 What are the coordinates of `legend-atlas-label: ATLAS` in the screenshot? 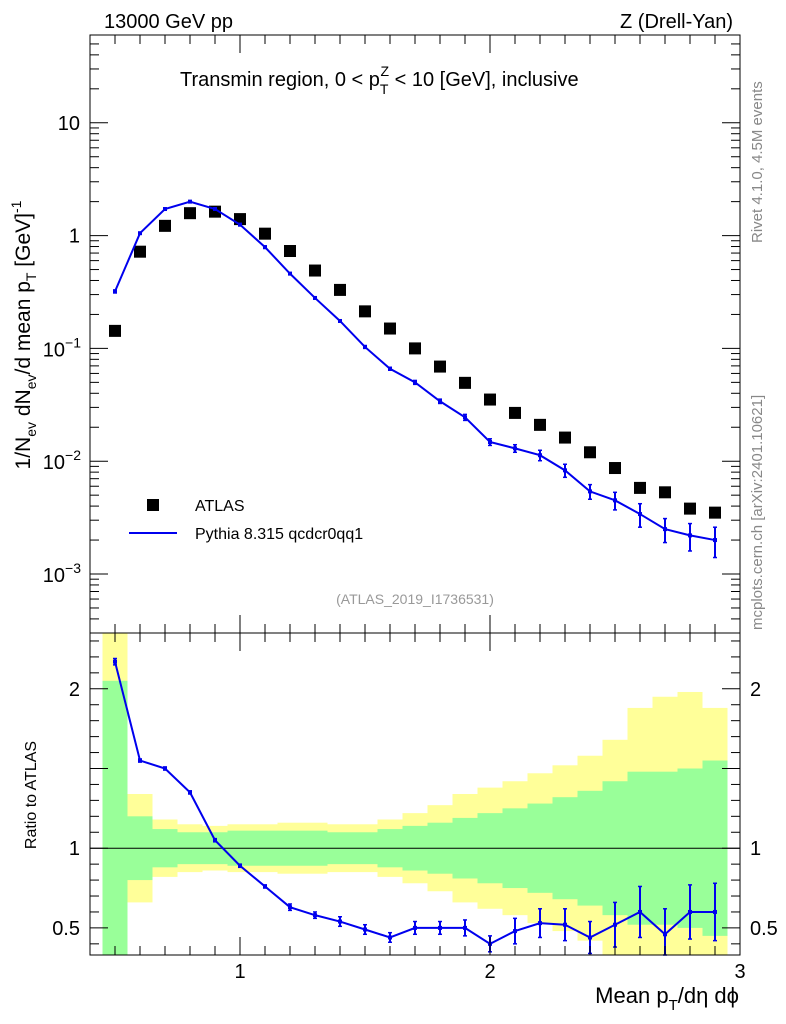 It's located at (220, 506).